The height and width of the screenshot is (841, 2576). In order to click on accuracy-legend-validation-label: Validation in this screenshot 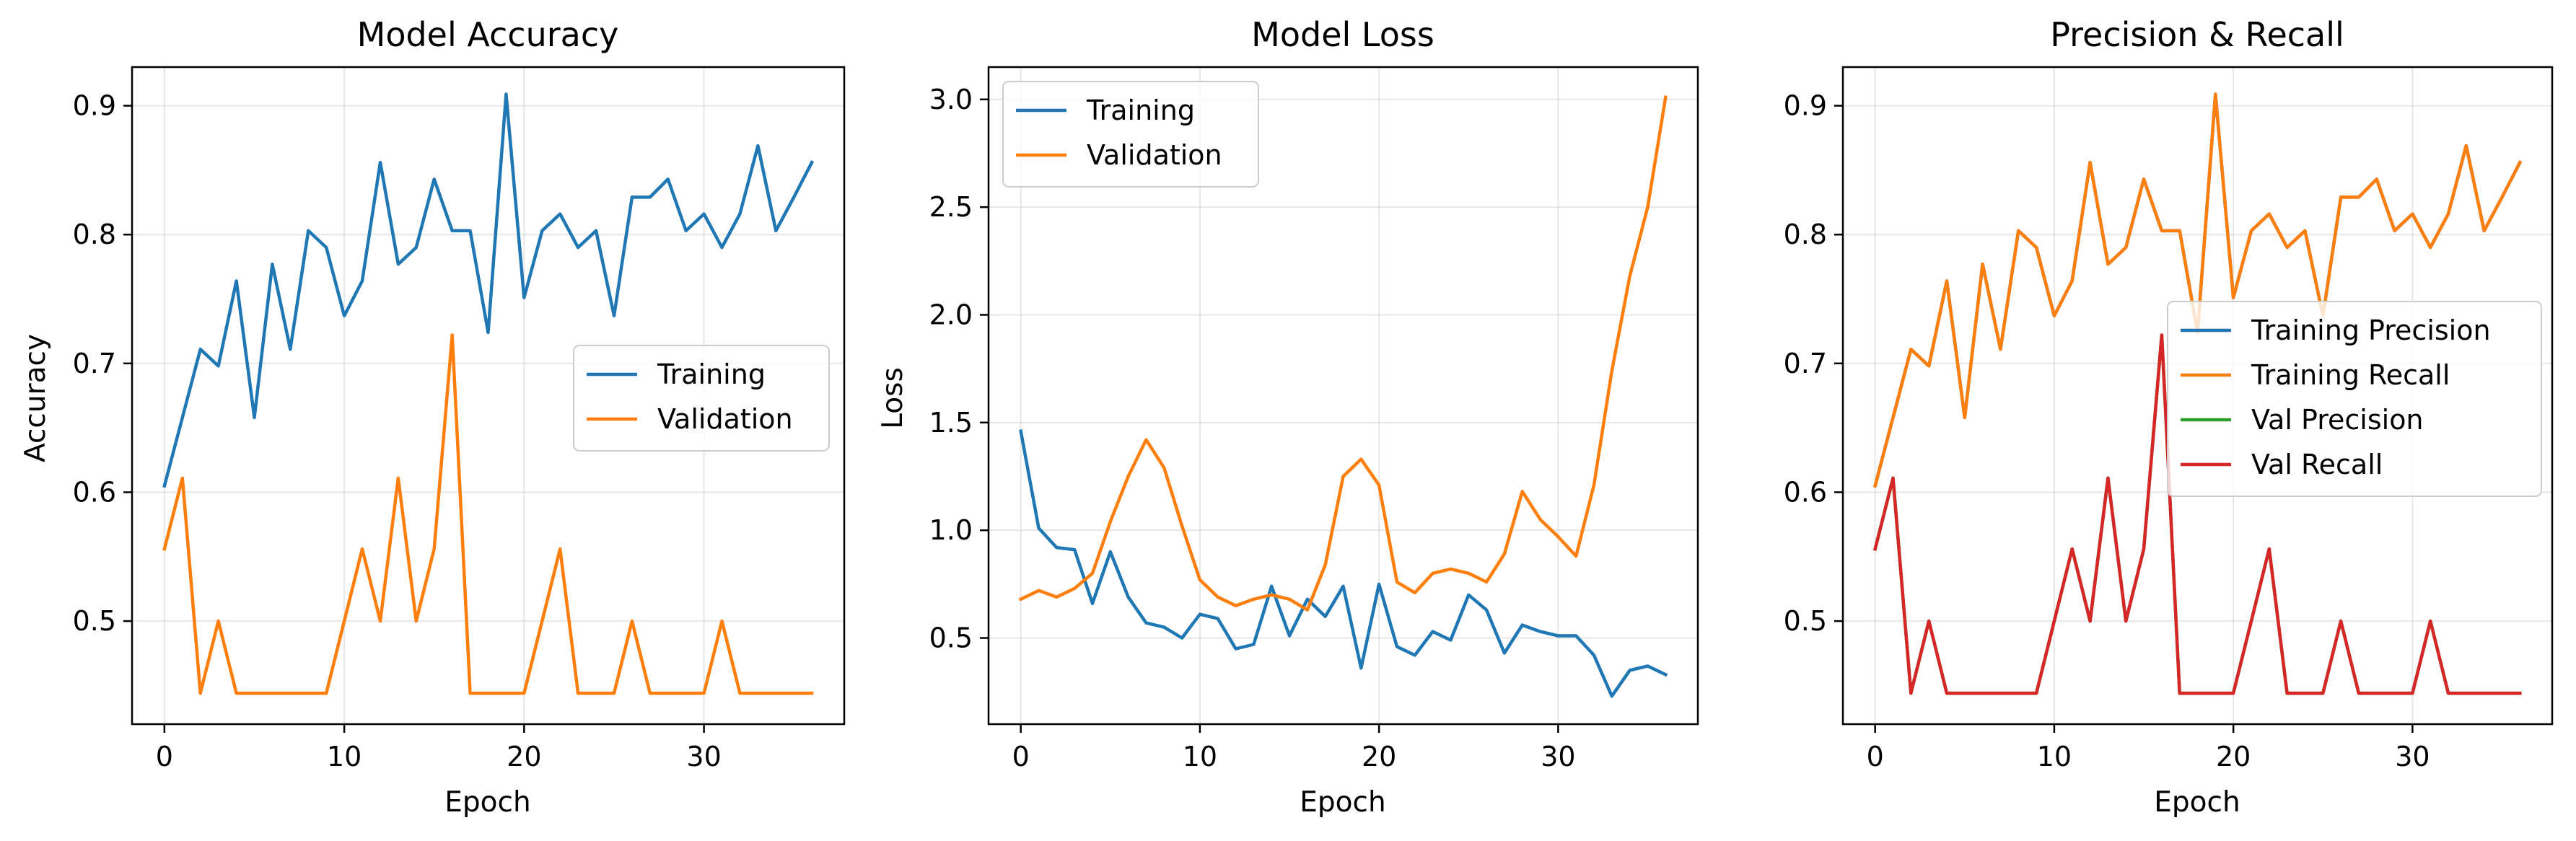, I will do `click(725, 419)`.